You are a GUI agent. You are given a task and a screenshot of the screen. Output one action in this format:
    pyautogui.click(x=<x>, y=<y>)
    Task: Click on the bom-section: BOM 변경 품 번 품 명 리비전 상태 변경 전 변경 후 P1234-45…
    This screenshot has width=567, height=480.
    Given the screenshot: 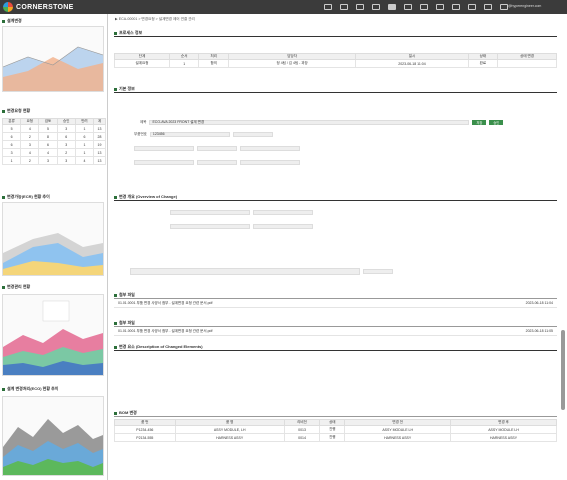 What is the action you would take?
    pyautogui.click(x=335, y=426)
    